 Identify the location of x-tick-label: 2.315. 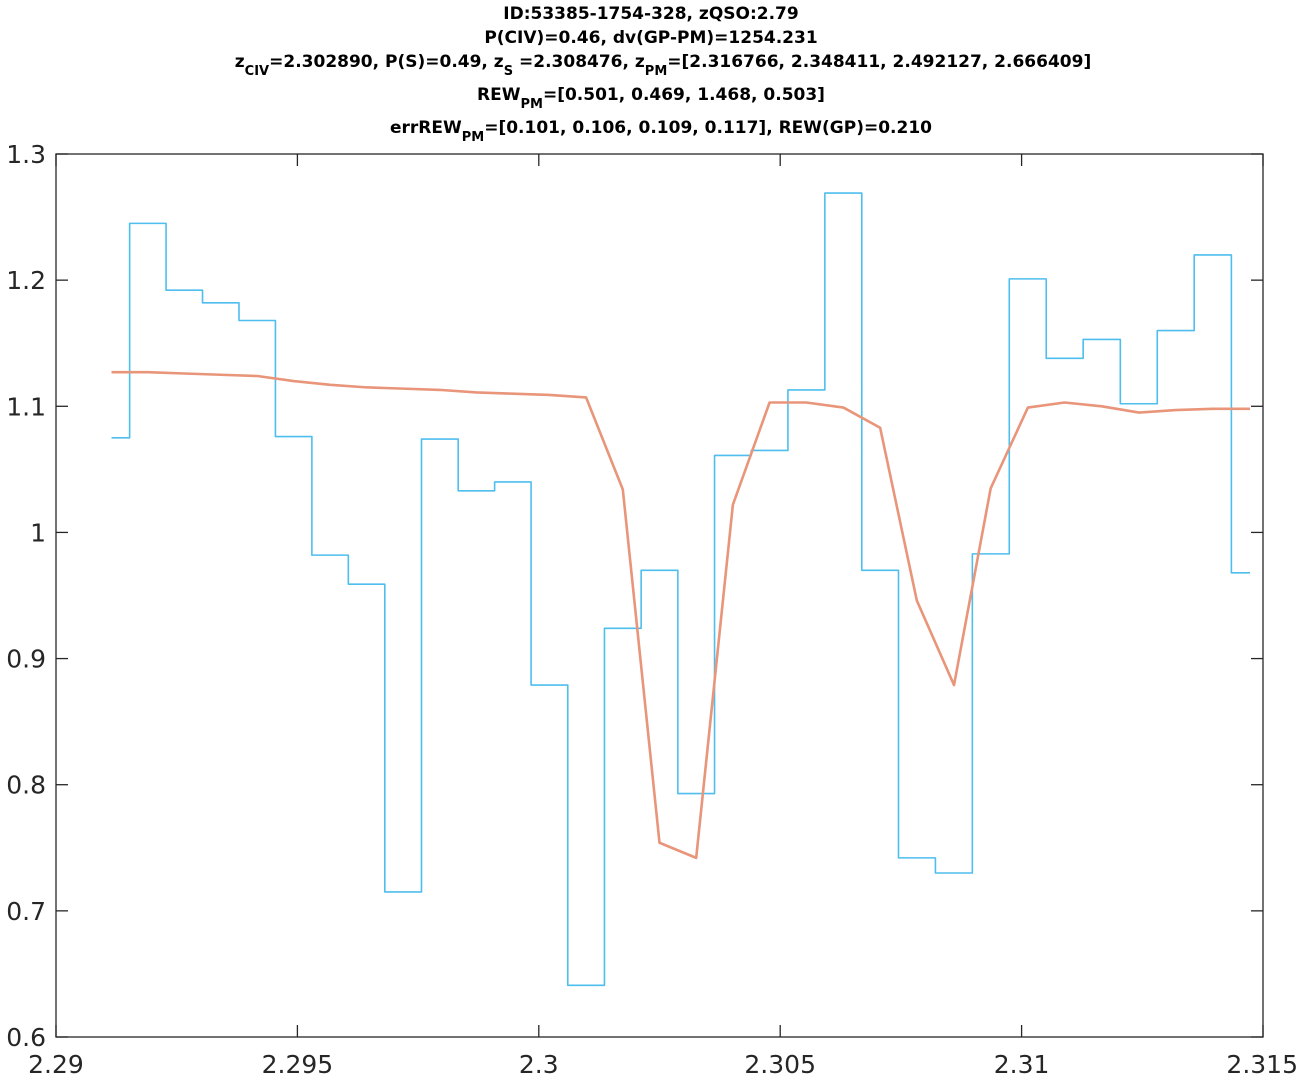
(1262, 1064).